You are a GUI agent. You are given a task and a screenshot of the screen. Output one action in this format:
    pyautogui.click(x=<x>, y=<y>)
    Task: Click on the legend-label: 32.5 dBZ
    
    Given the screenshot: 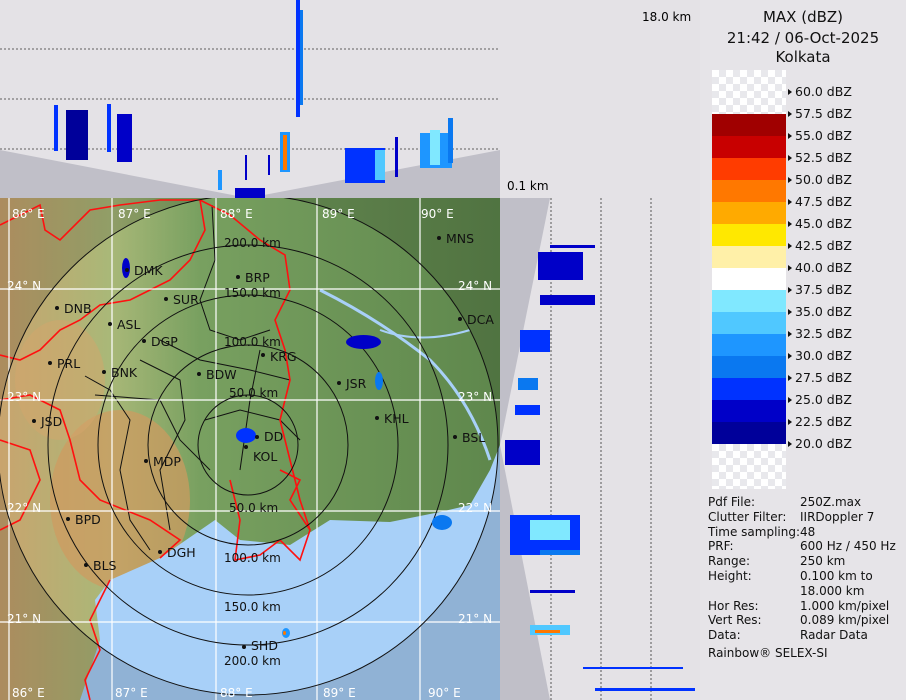 What is the action you would take?
    pyautogui.click(x=820, y=334)
    